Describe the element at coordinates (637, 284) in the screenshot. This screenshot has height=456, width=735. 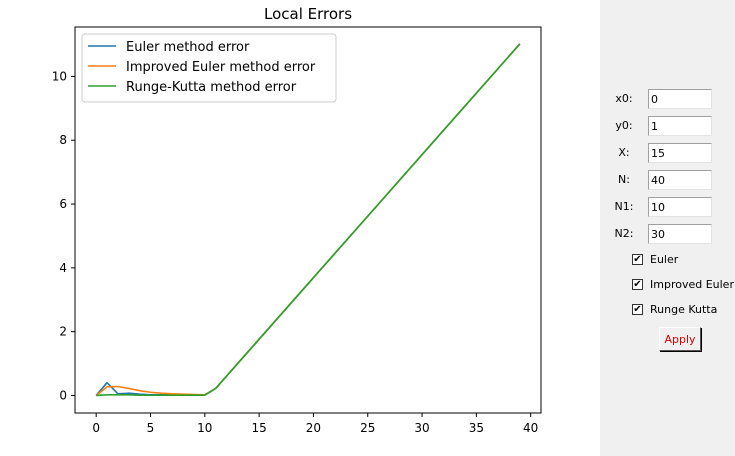
I see `improved-euler-checkbox: ✔` at that location.